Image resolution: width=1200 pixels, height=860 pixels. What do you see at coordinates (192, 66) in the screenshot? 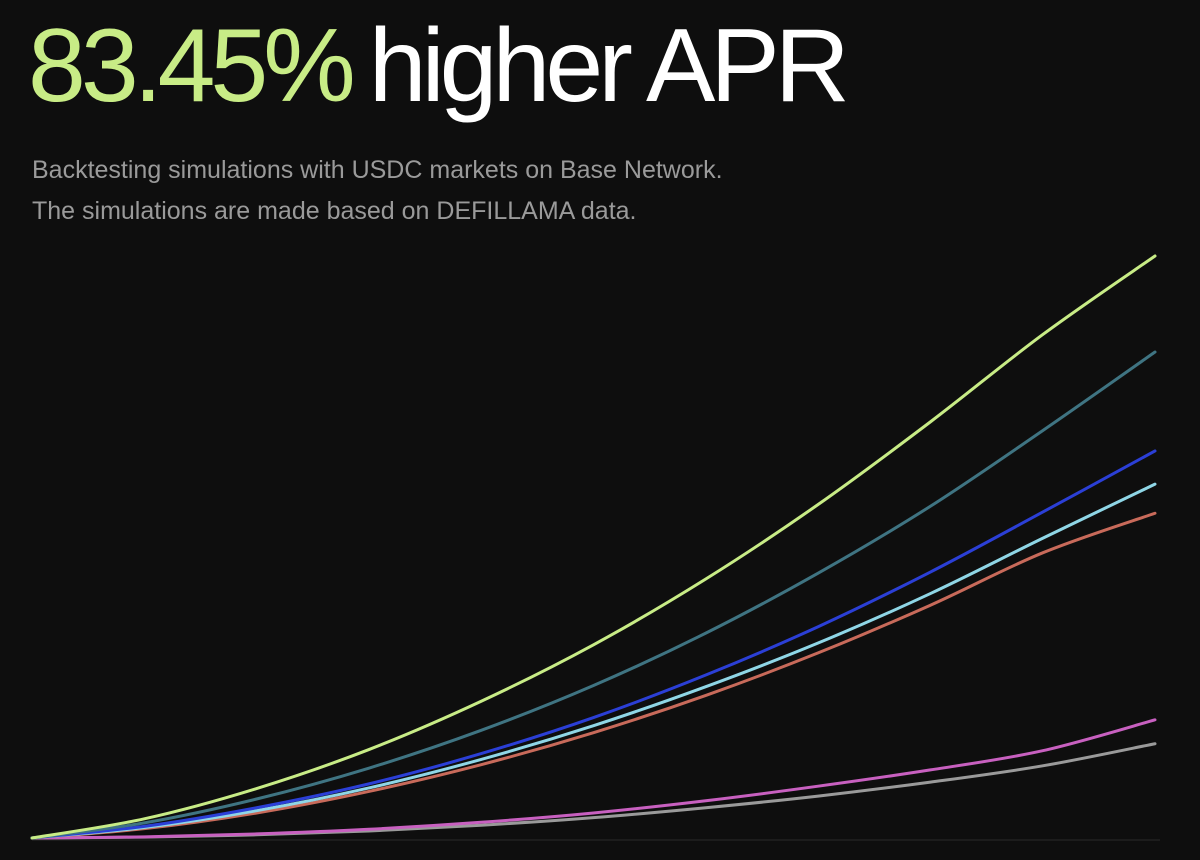
I see `apr-percentage: 83.45%` at bounding box center [192, 66].